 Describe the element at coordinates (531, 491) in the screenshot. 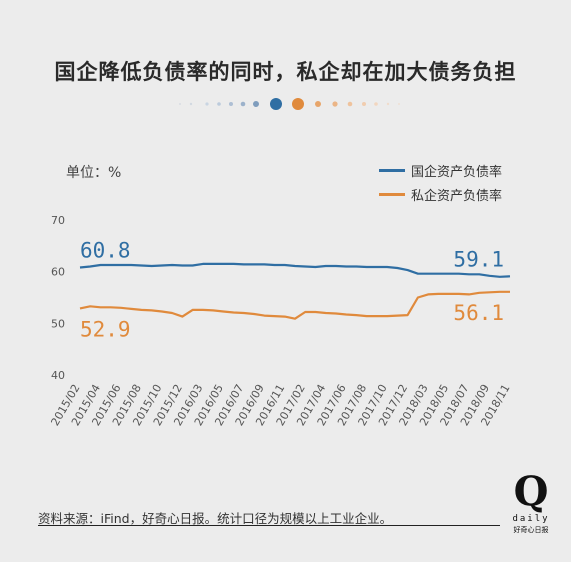

I see `logo-mark: Q` at that location.